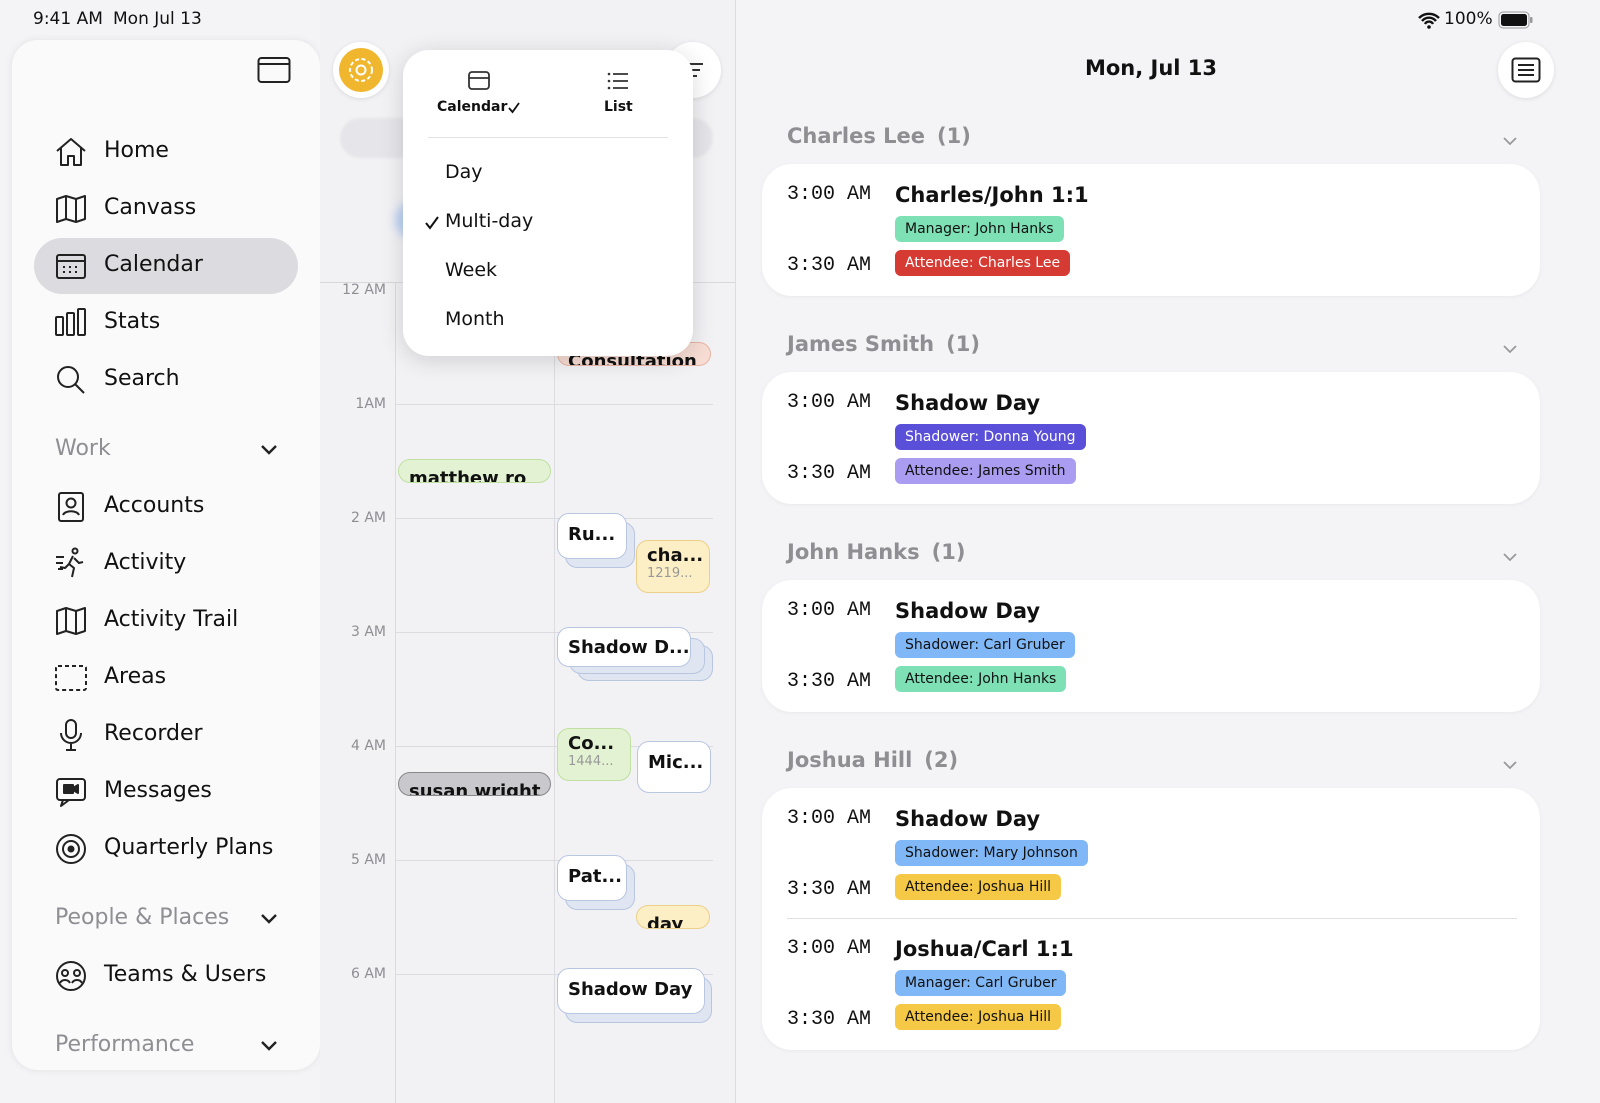  I want to click on list-mode-icon, so click(617, 81).